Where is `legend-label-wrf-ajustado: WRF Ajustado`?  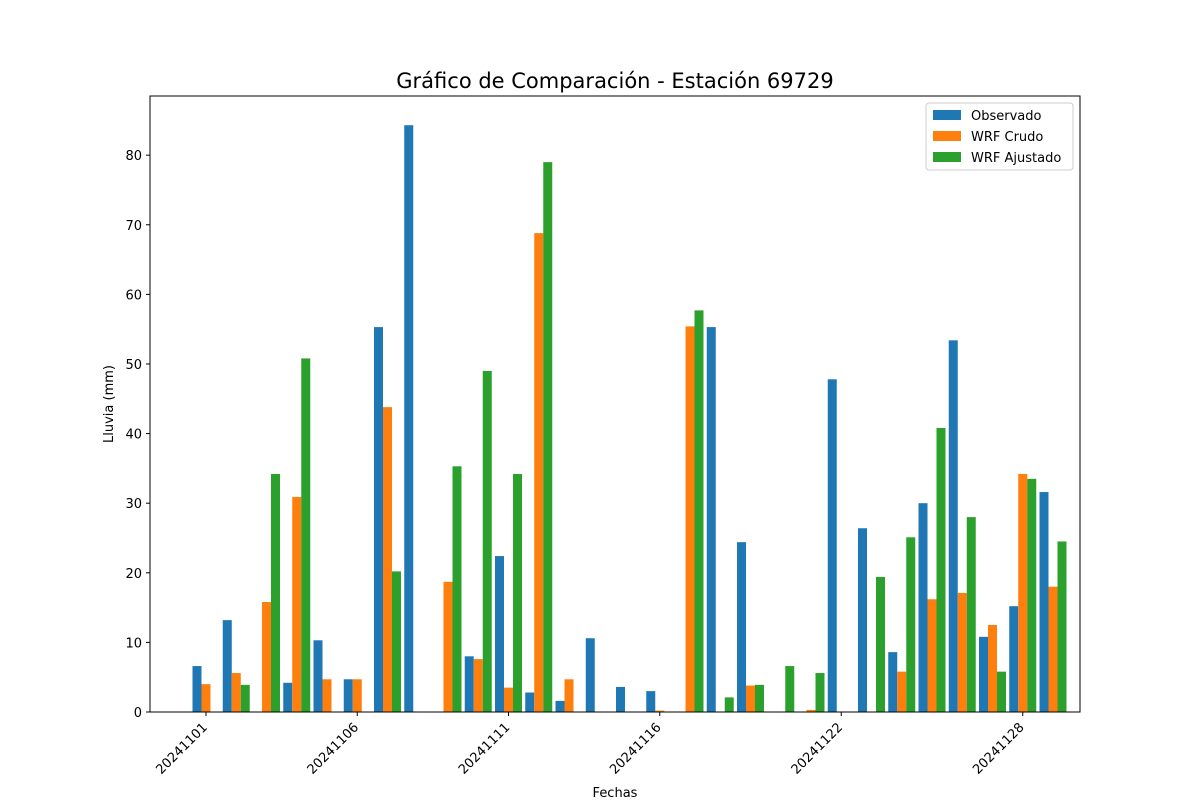 legend-label-wrf-ajustado: WRF Ajustado is located at coordinates (1016, 158).